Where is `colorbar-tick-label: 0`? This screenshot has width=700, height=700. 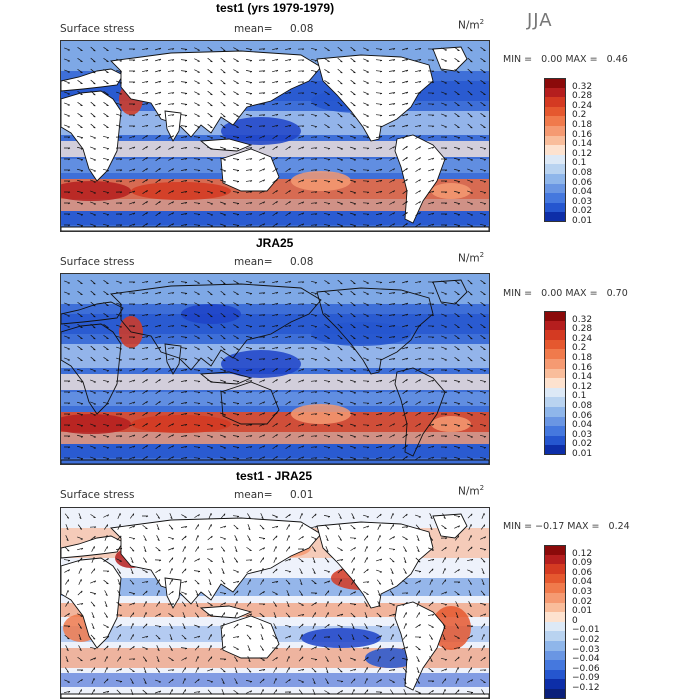
colorbar-tick-label: 0 is located at coordinates (575, 620).